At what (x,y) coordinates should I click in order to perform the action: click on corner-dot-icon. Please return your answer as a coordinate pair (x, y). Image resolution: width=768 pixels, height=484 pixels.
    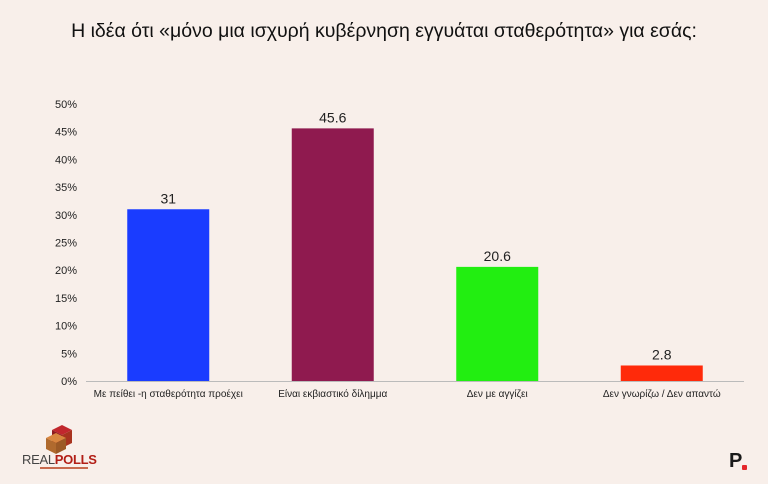
    Looking at the image, I should click on (744, 467).